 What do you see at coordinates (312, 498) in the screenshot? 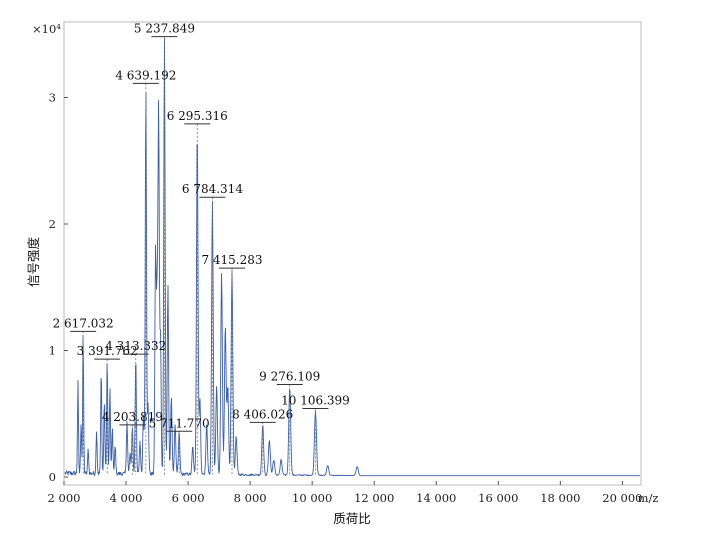
I see `x-tick-label: 10 000` at bounding box center [312, 498].